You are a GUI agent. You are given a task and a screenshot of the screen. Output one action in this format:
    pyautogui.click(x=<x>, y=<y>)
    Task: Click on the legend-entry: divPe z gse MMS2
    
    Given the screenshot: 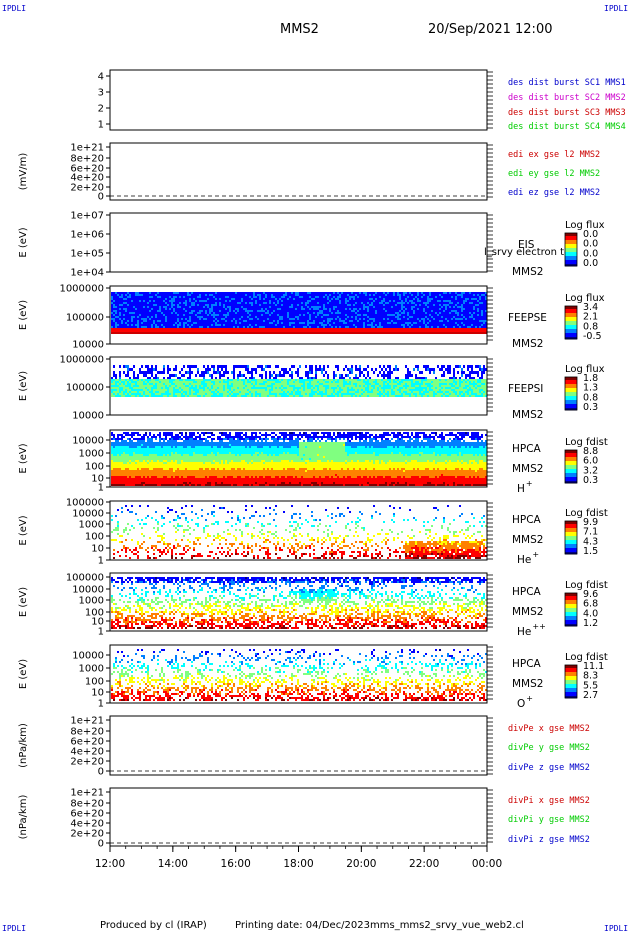 What is the action you would take?
    pyautogui.click(x=549, y=768)
    